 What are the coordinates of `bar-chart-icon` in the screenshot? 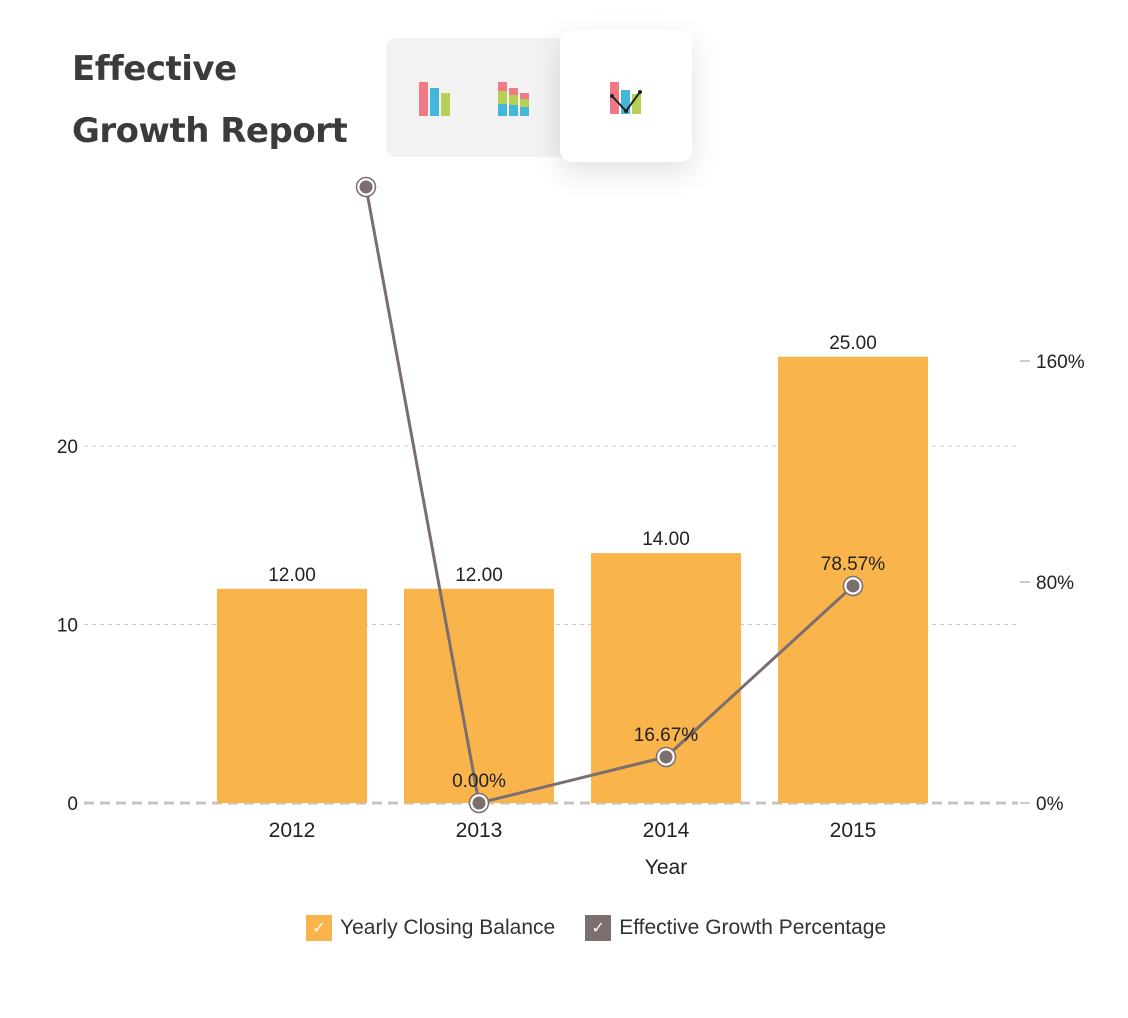 It's located at (434, 99).